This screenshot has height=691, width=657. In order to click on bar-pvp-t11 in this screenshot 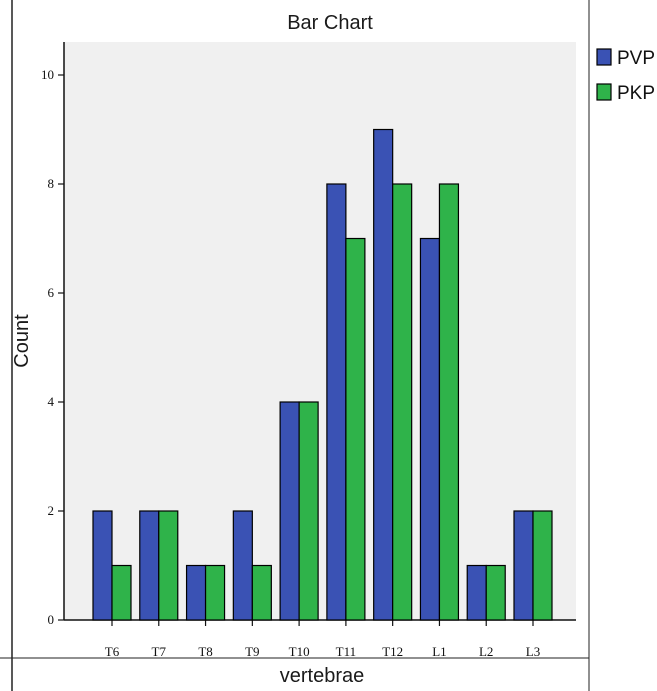, I will do `click(336, 402)`.